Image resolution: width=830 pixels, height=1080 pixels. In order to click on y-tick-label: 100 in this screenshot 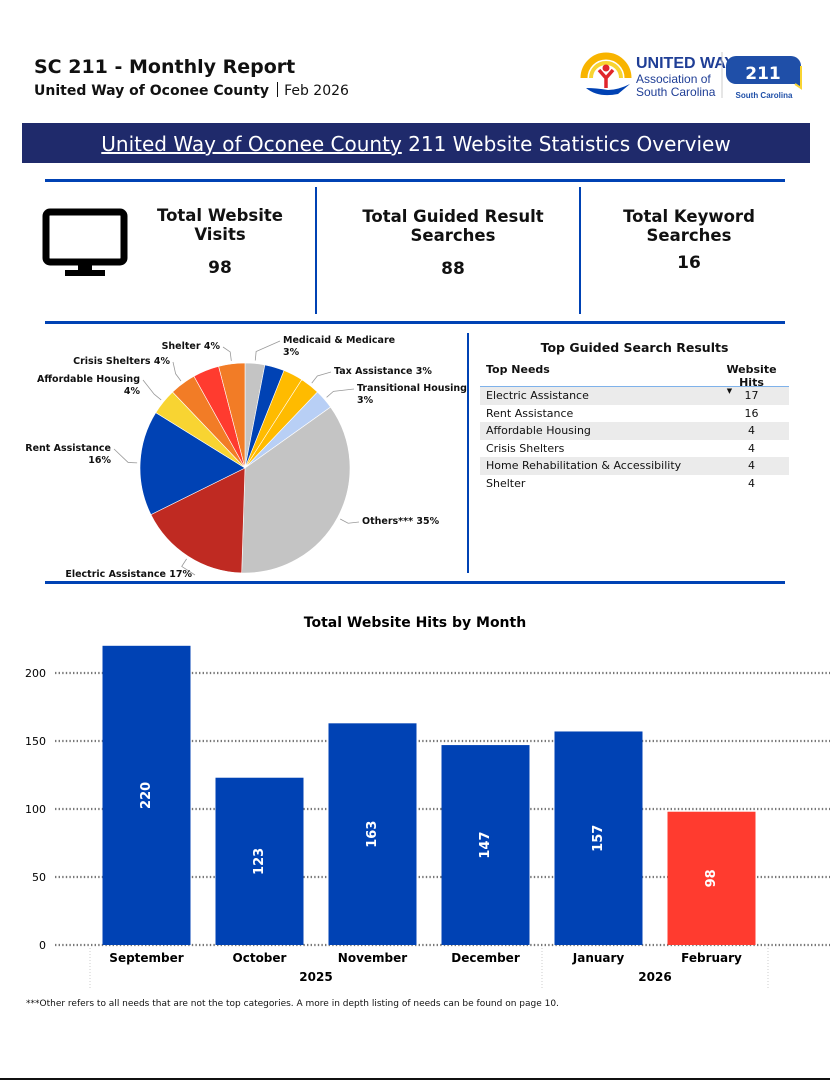, I will do `click(35, 809)`.